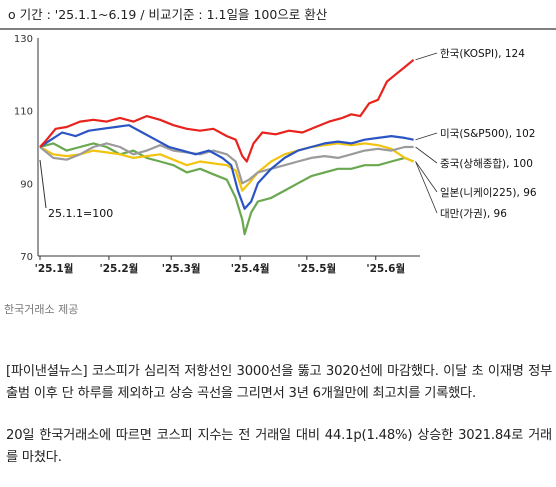  I want to click on series-label: 한국(KOSPI), 124, so click(482, 54).